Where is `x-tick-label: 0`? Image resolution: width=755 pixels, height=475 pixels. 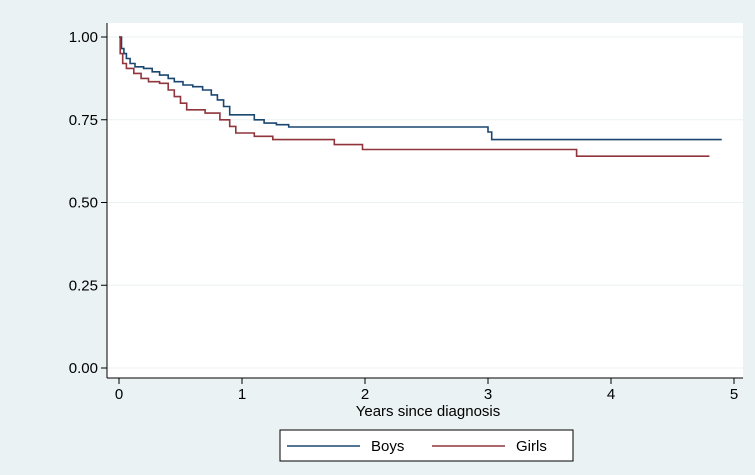
x-tick-label: 0 is located at coordinates (119, 394).